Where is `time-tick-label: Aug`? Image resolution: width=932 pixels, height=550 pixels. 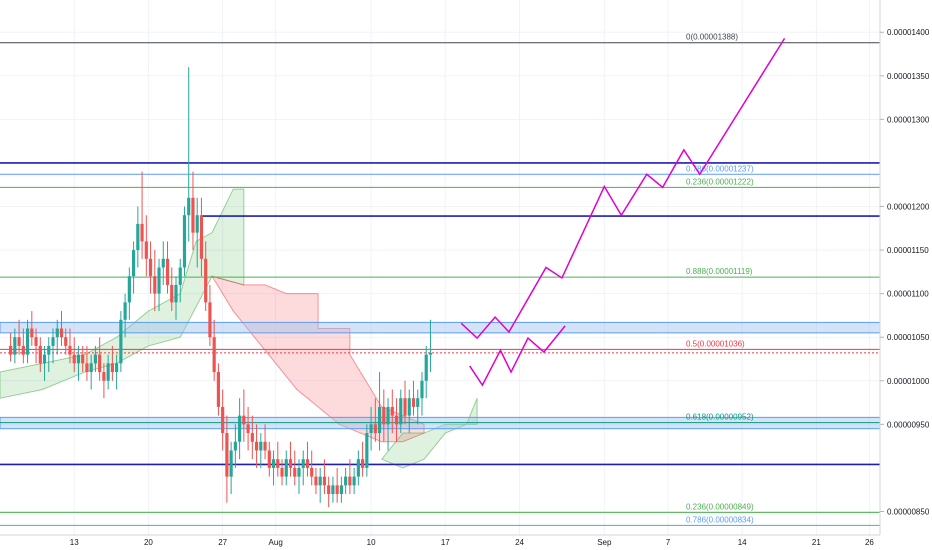
time-tick-label: Aug is located at coordinates (276, 542).